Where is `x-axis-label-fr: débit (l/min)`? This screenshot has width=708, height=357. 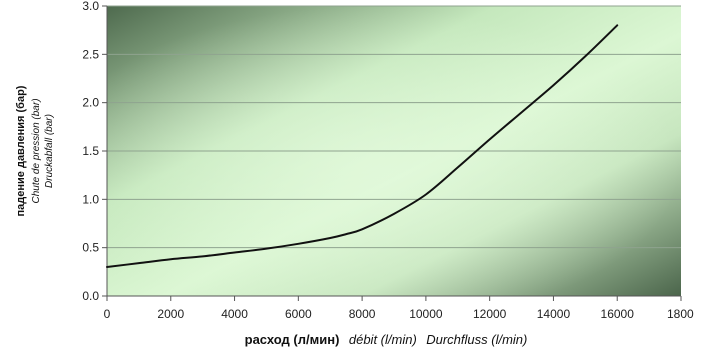
x-axis-label-fr: débit (l/min) is located at coordinates (383, 339).